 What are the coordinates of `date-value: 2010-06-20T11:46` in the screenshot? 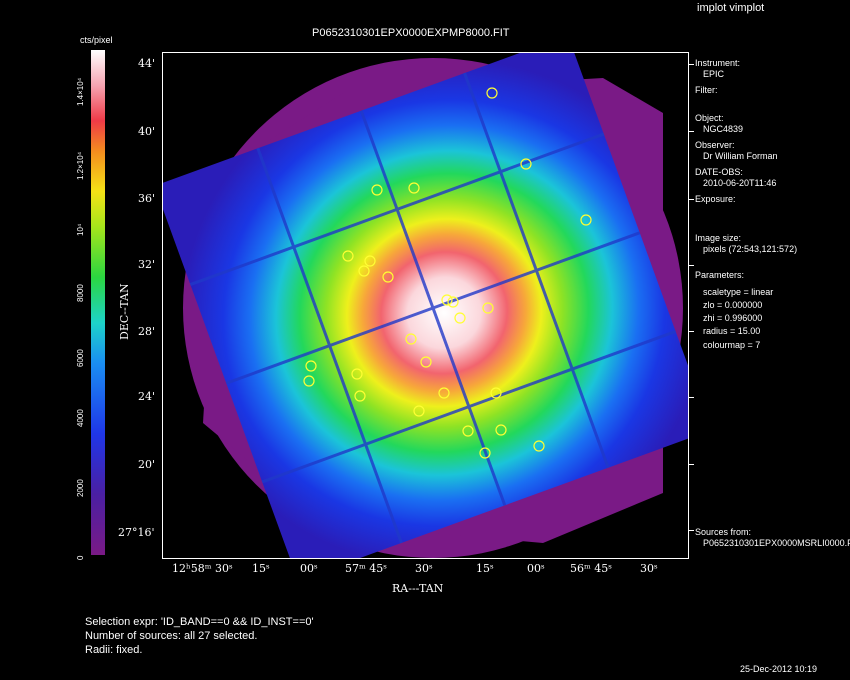 It's located at (740, 183).